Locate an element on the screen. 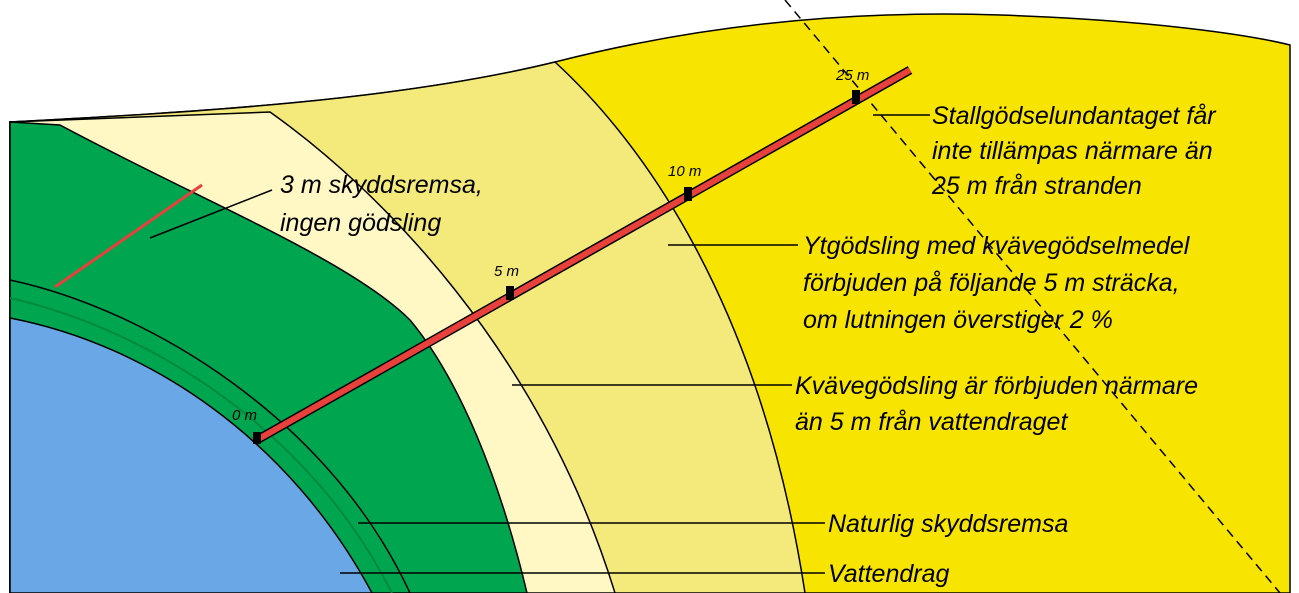  annotation-line: förbjuden på följande 5 m sträcka, is located at coordinates (991, 283).